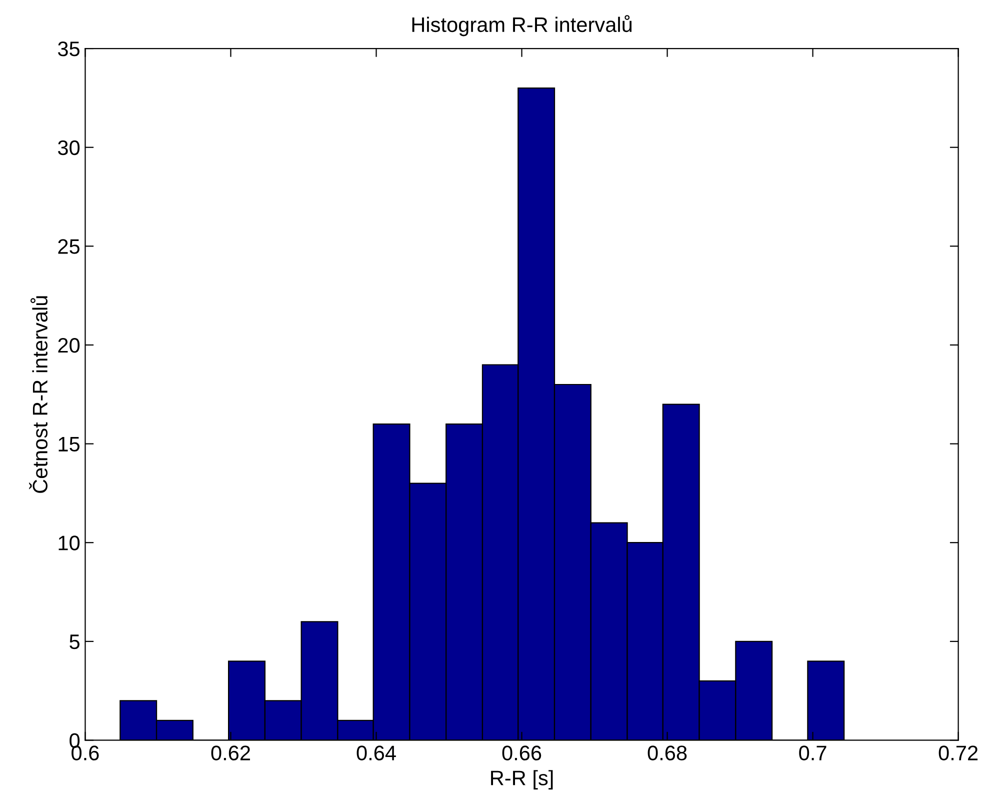 This screenshot has height=809, width=991. I want to click on y-tick-label: 20, so click(69, 345).